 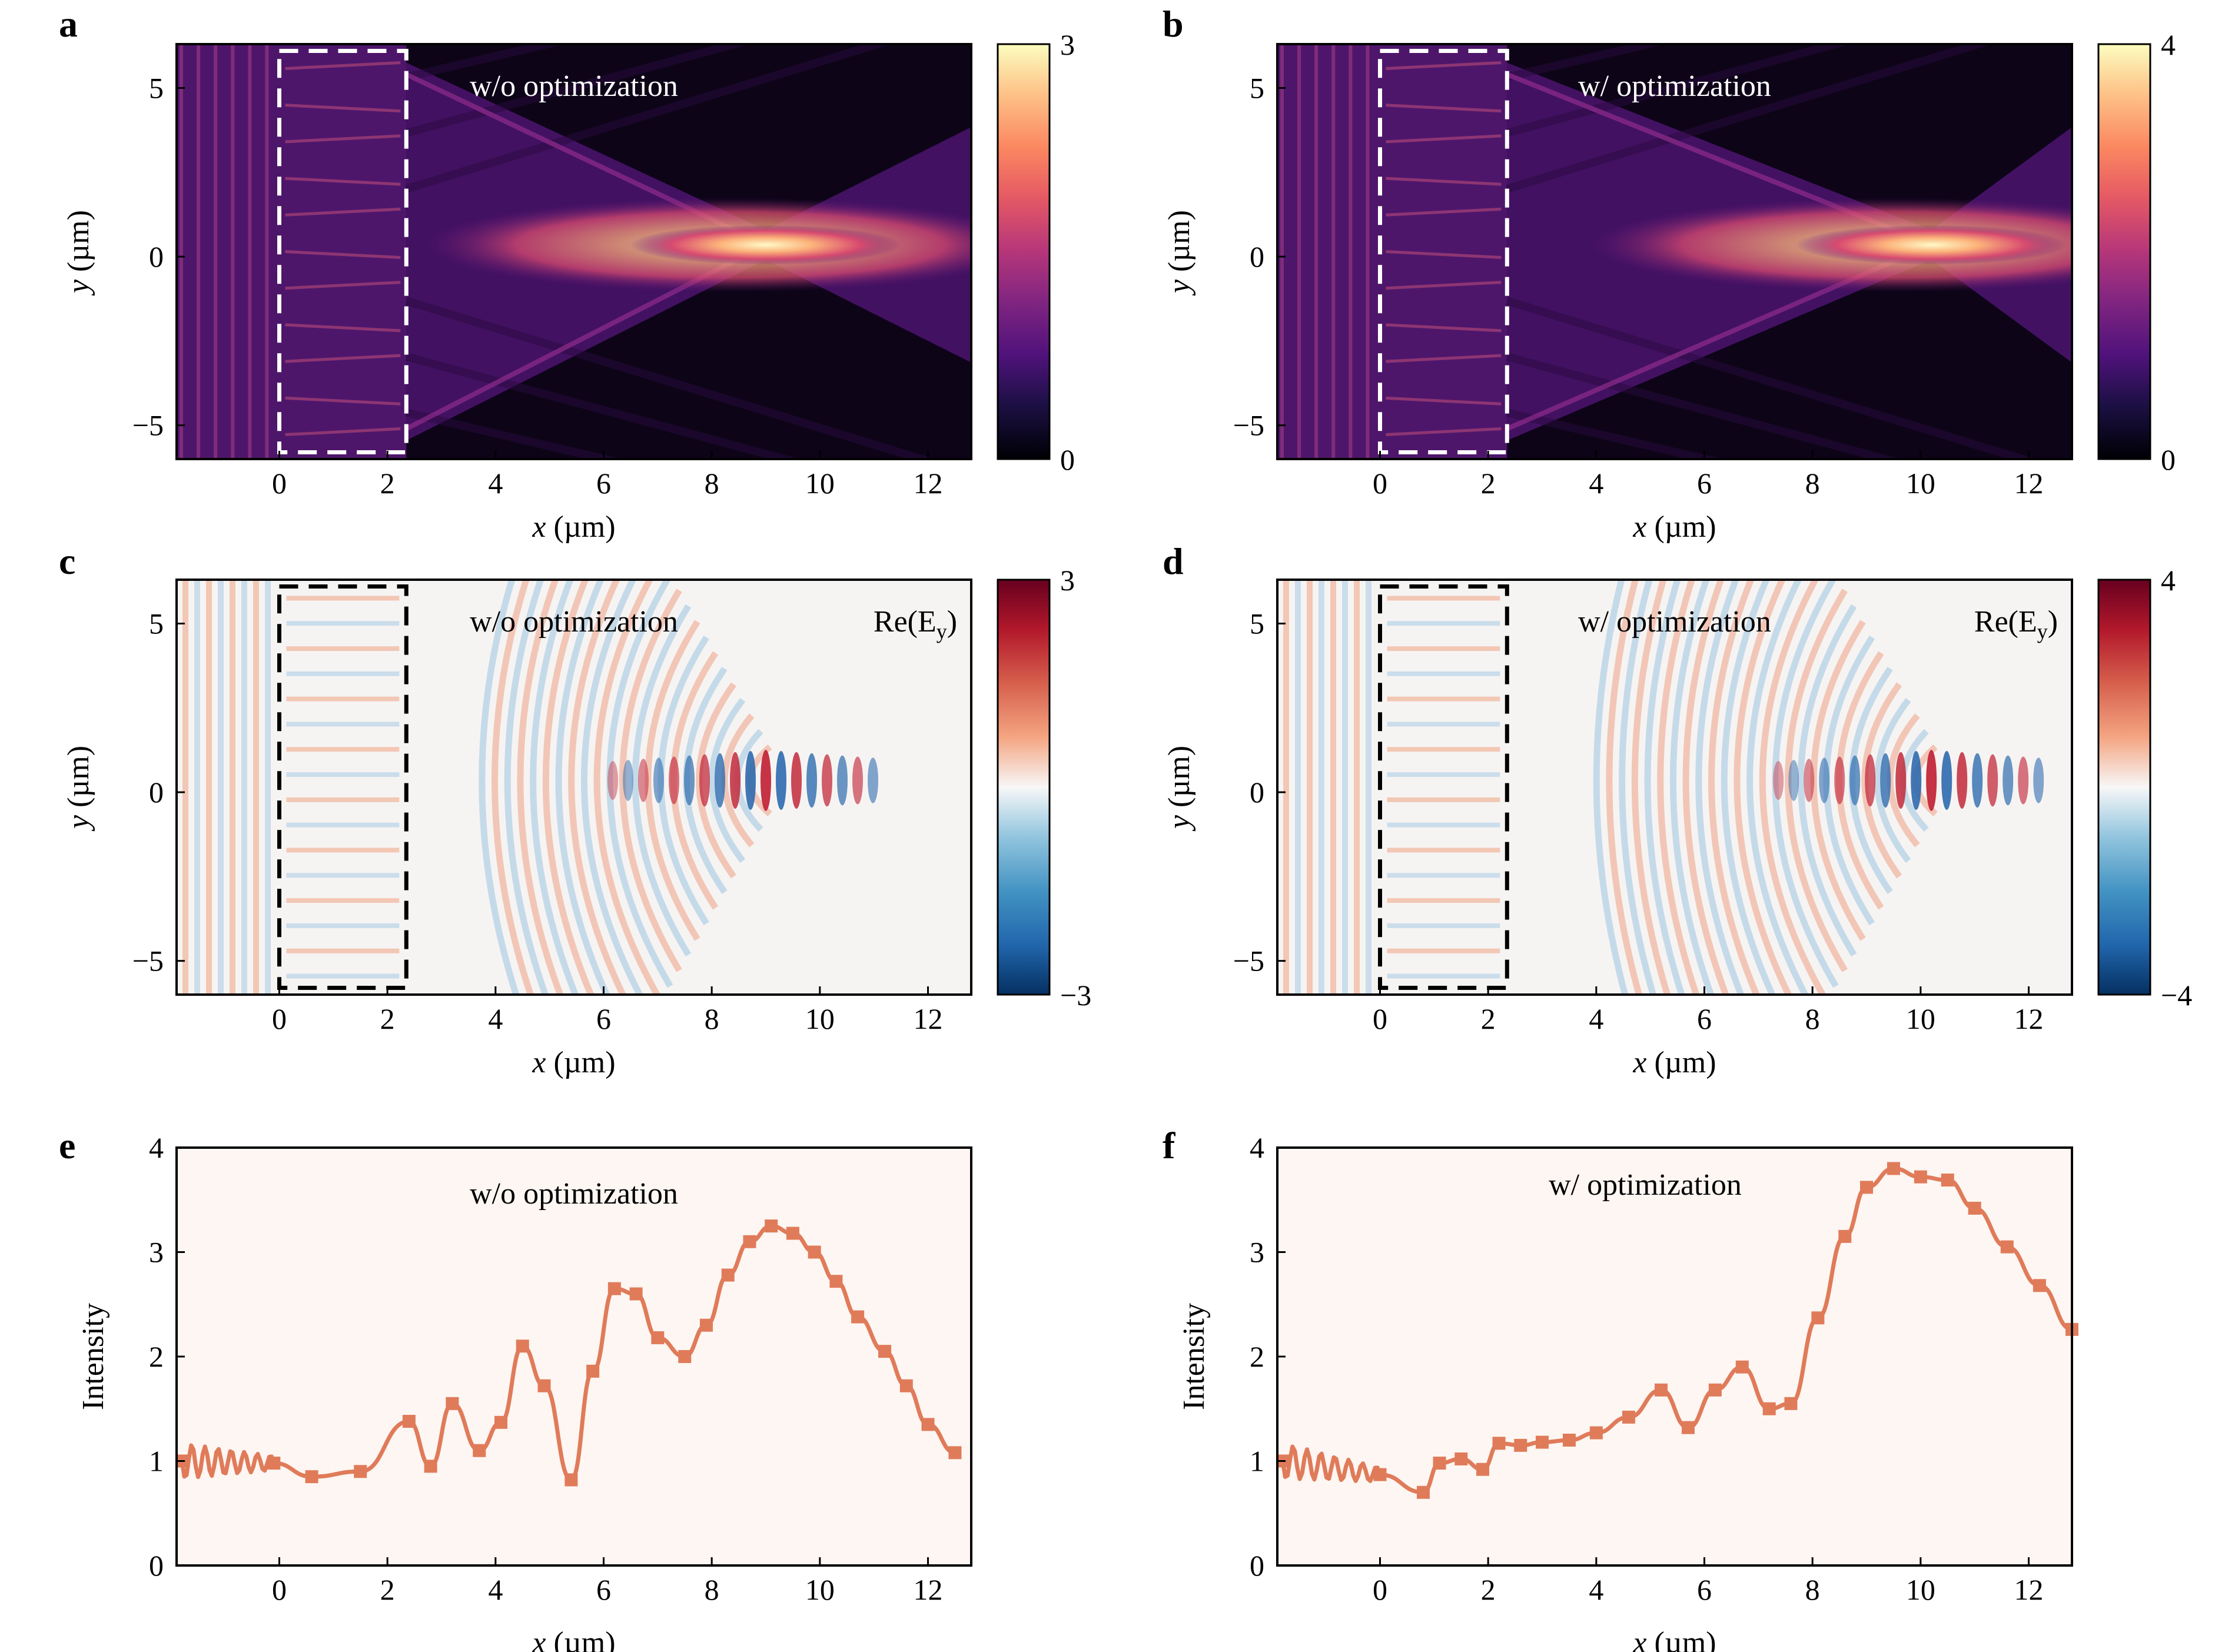 What do you see at coordinates (495, 1589) in the screenshot?
I see `x-tick-label: 4` at bounding box center [495, 1589].